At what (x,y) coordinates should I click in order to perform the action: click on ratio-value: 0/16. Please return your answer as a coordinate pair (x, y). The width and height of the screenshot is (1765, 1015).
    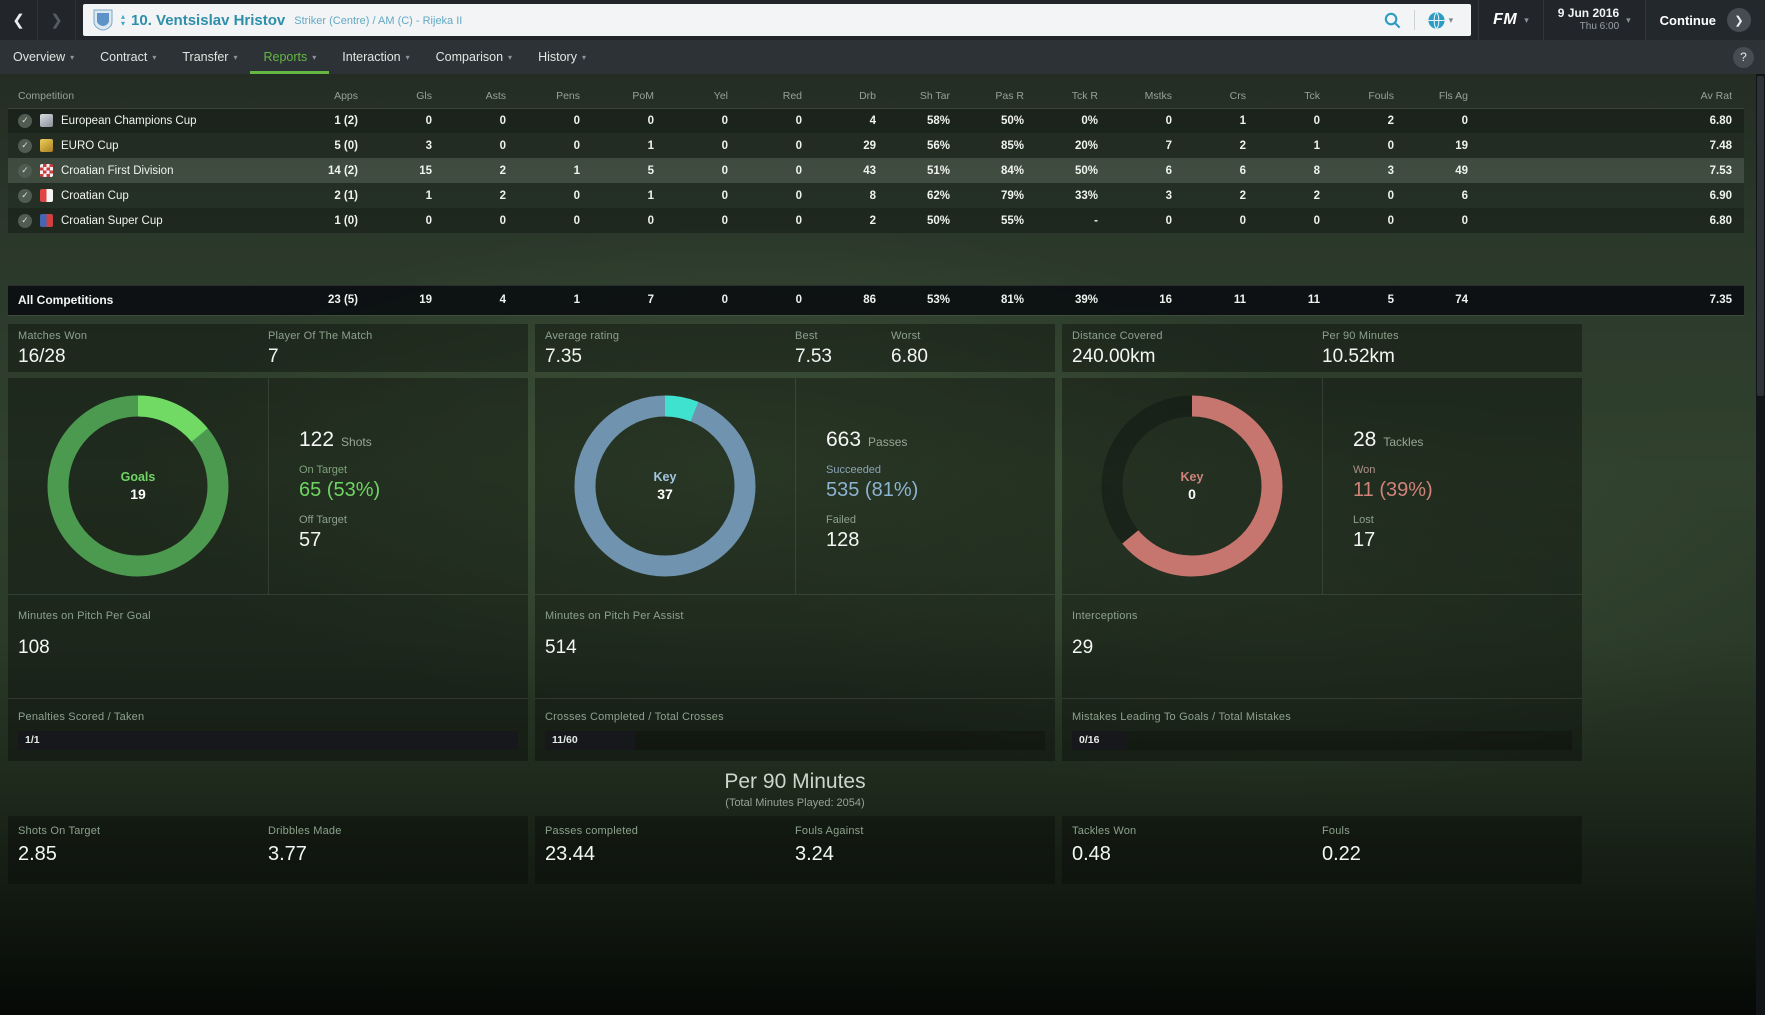
    Looking at the image, I should click on (1089, 740).